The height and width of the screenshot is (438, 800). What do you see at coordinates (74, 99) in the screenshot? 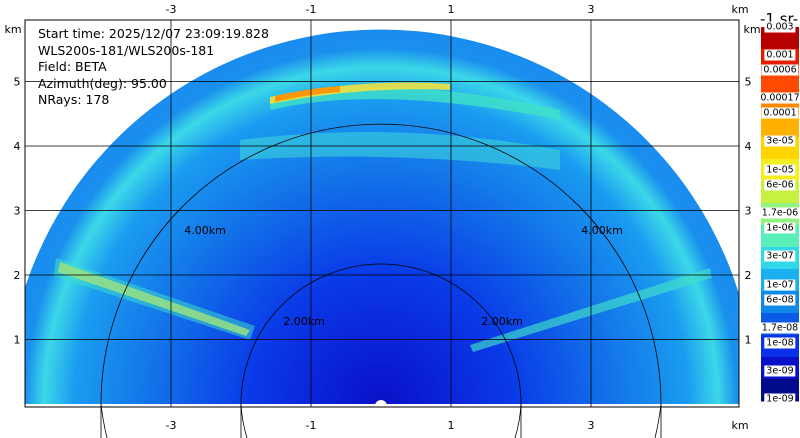
I see `nrays-label: NRays: 178` at bounding box center [74, 99].